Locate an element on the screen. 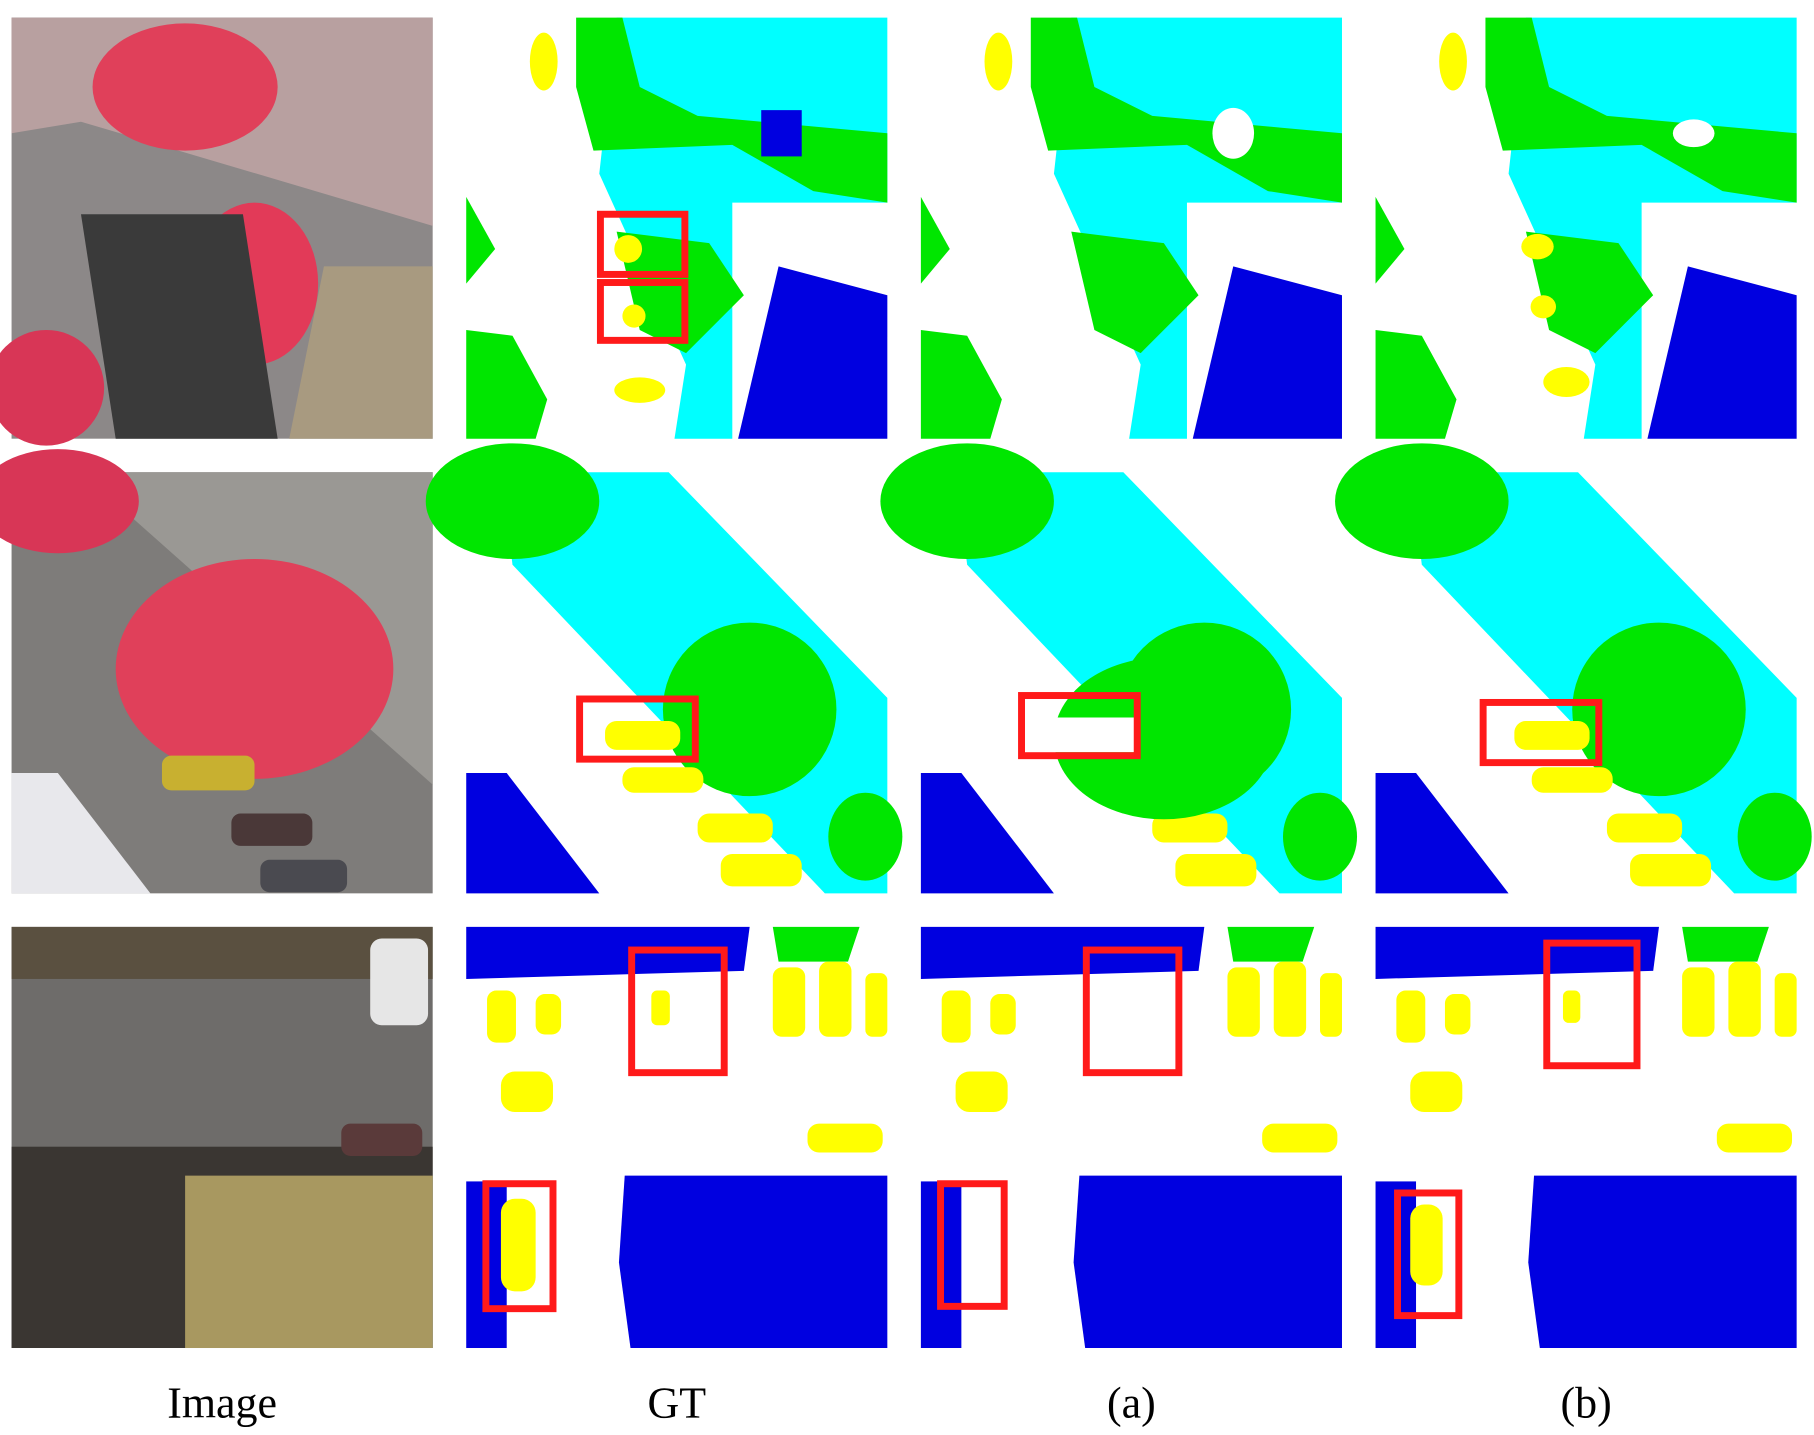  column-label: (b) is located at coordinates (1585, 1402).